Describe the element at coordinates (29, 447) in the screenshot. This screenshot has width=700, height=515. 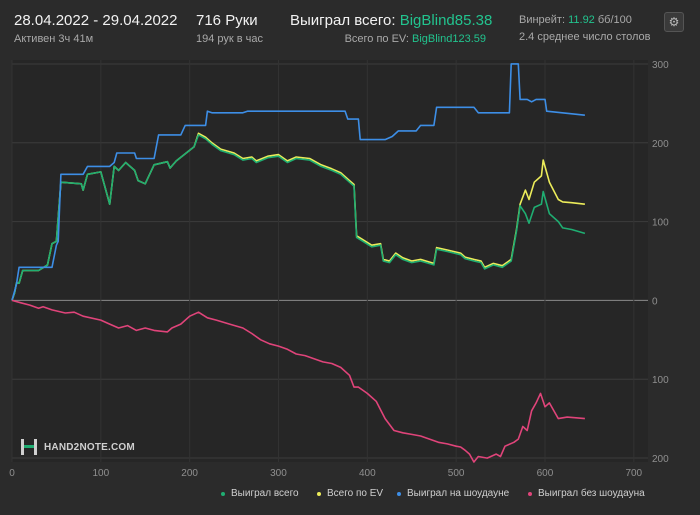
I see `logo-icon` at that location.